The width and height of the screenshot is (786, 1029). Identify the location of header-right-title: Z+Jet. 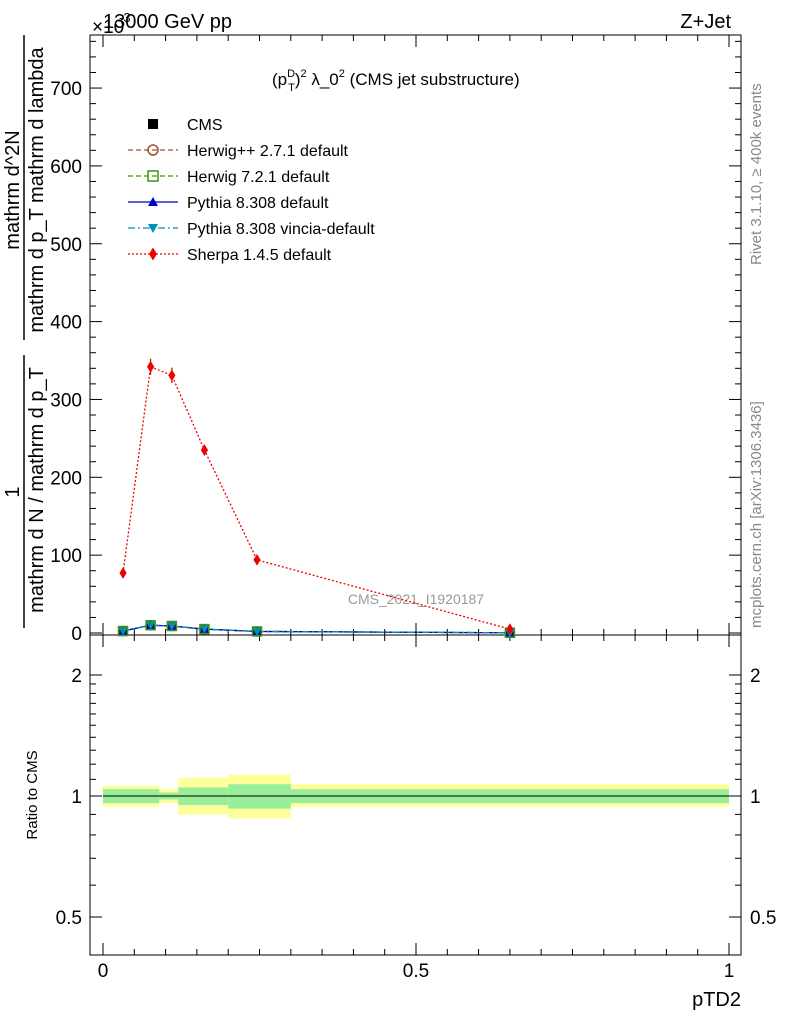
(705, 22).